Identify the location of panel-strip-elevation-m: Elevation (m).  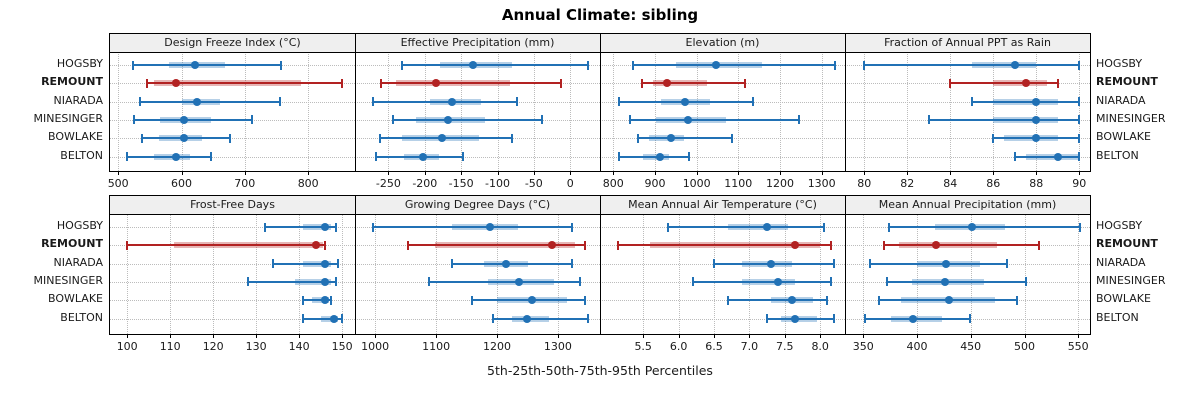
(722, 43).